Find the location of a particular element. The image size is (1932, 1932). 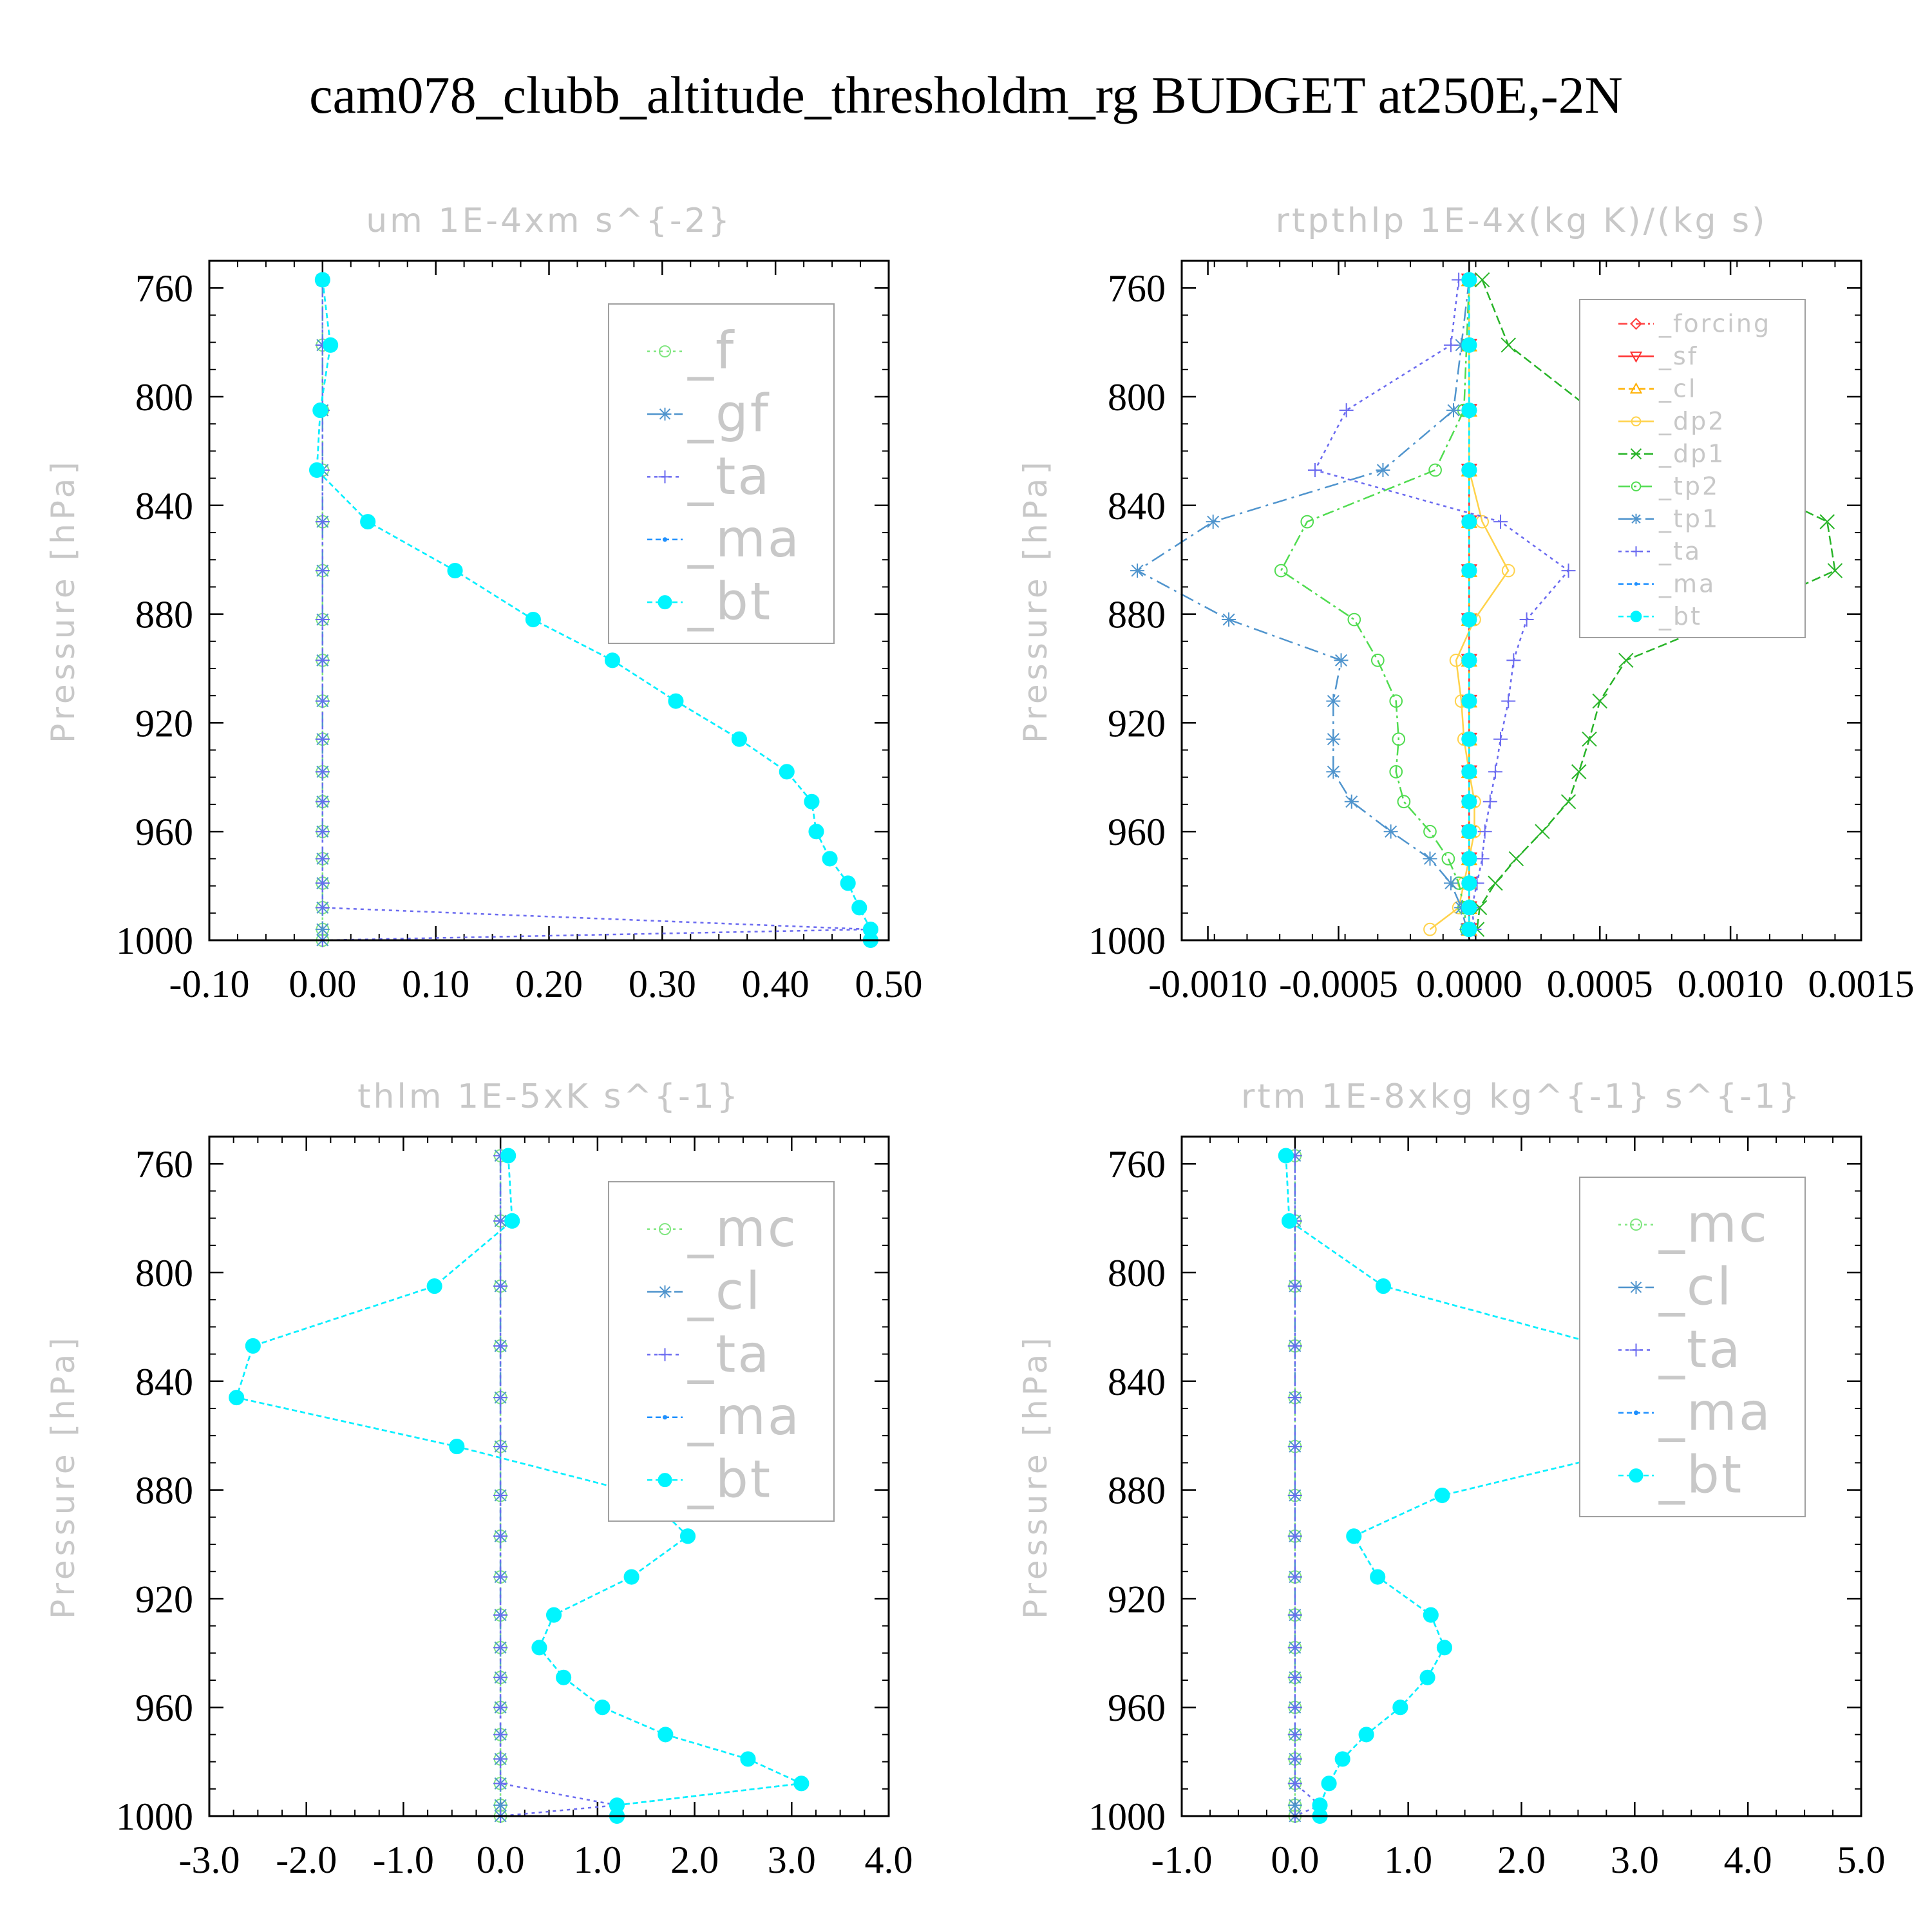

x-tick-label: 1.0 is located at coordinates (1408, 1860).